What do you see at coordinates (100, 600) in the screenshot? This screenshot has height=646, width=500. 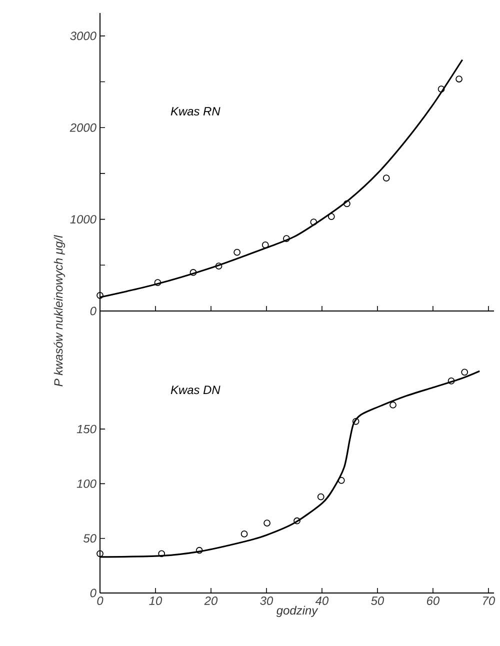 I see `x-tick-label: 0` at bounding box center [100, 600].